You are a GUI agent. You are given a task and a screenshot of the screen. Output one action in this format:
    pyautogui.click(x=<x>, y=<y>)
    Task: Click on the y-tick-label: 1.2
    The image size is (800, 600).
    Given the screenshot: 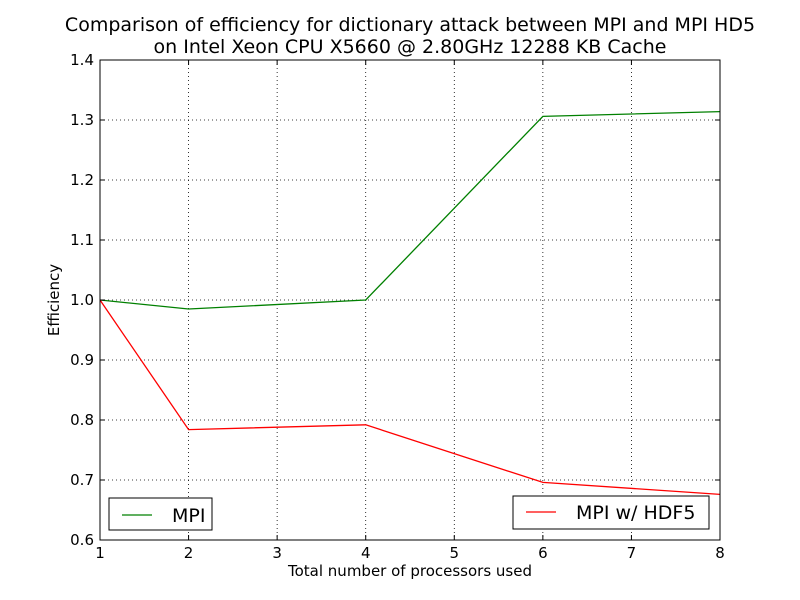 What is the action you would take?
    pyautogui.click(x=82, y=180)
    